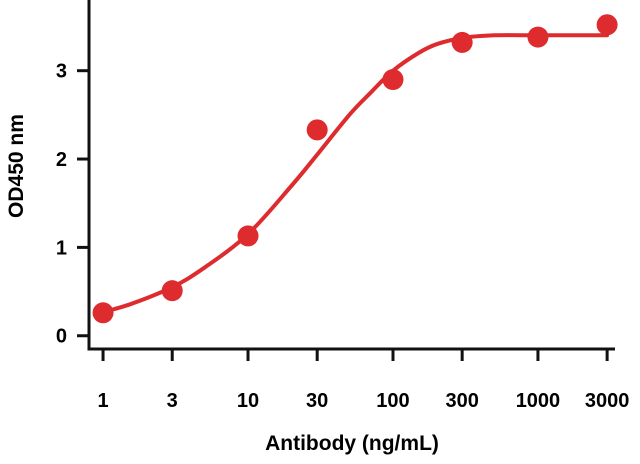 The width and height of the screenshot is (640, 464). What do you see at coordinates (61, 337) in the screenshot?
I see `y-tick-label: 0` at bounding box center [61, 337].